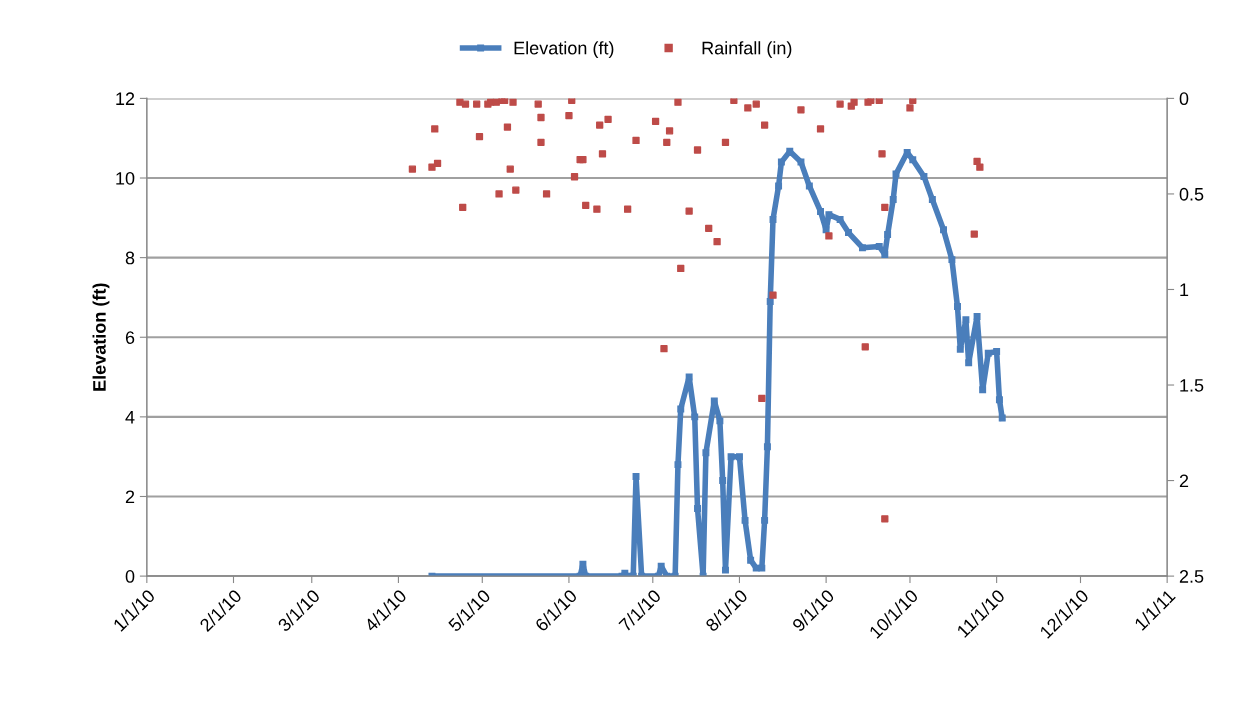  I want to click on y-tick-label: 12, so click(125, 98).